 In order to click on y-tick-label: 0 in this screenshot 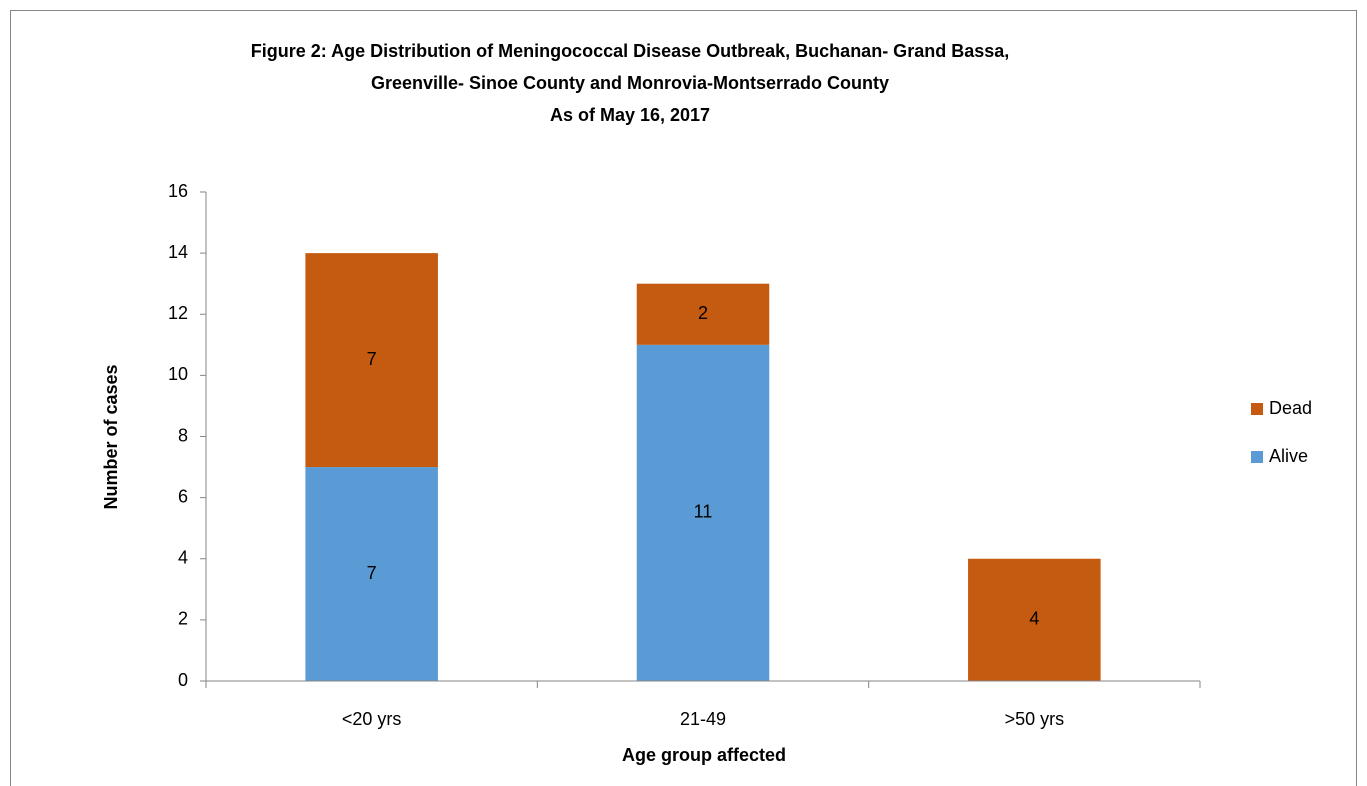, I will do `click(183, 680)`.